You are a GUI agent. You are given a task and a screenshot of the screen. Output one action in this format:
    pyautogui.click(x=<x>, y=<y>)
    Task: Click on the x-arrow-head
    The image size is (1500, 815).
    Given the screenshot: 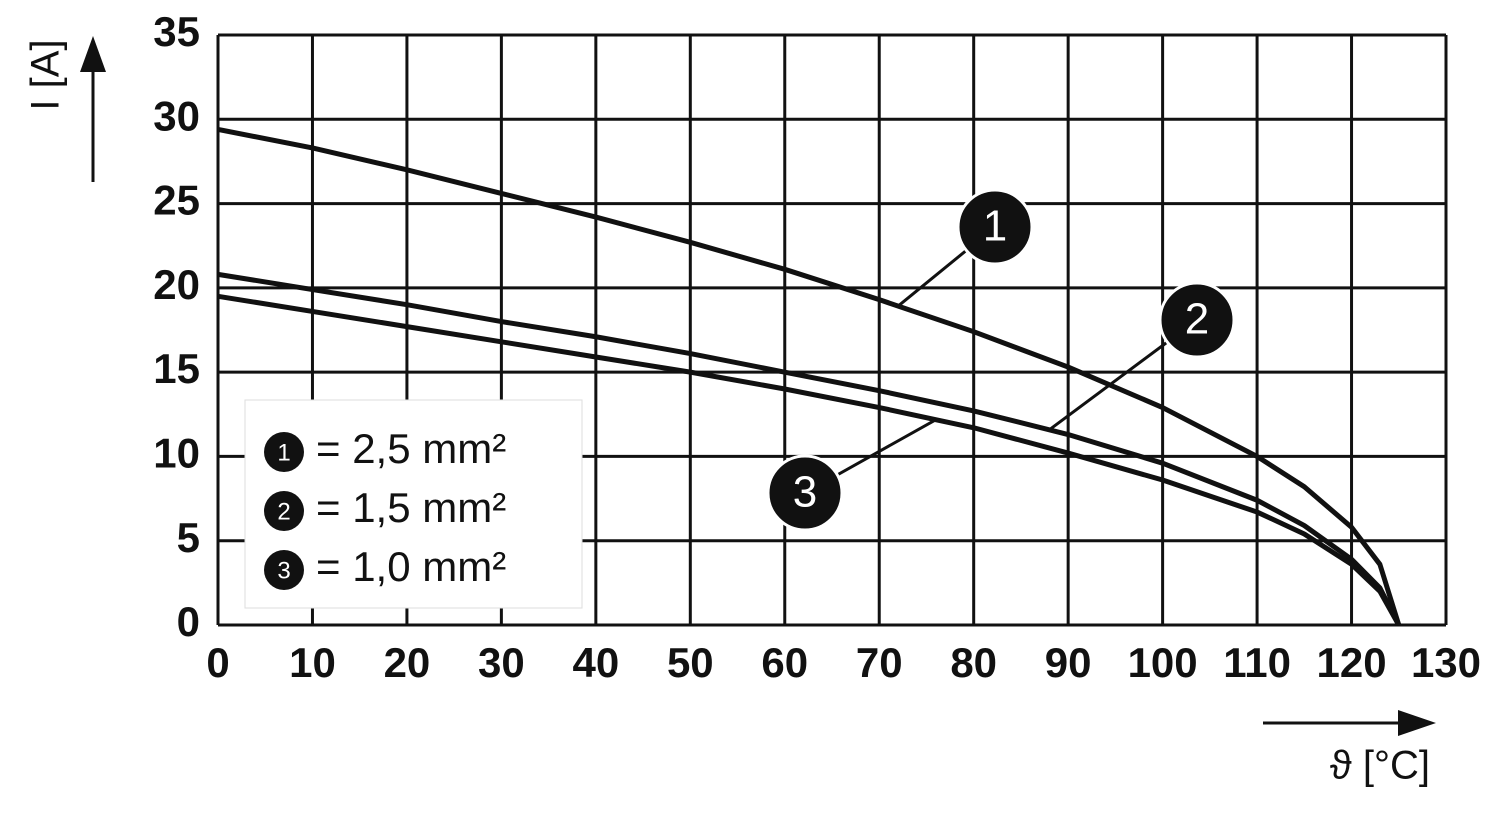 What is the action you would take?
    pyautogui.click(x=1417, y=723)
    